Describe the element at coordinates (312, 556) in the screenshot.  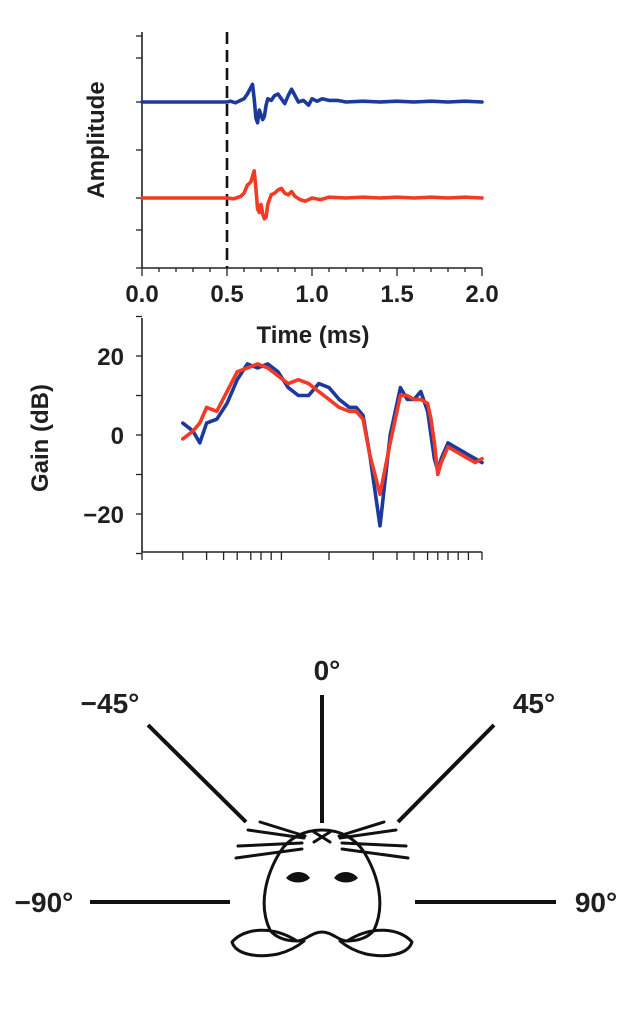
I see `gain-x-ticks` at that location.